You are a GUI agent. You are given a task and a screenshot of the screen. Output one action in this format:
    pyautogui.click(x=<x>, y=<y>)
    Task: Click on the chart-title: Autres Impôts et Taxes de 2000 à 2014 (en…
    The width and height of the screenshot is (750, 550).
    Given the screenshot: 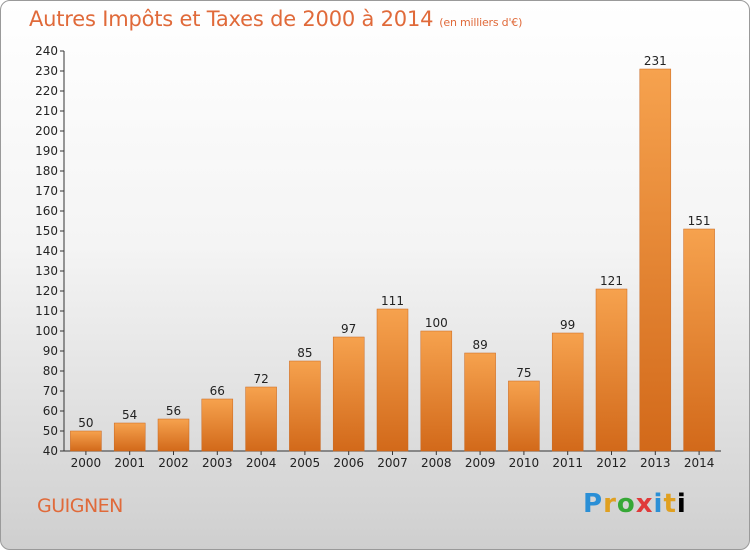 What is the action you would take?
    pyautogui.click(x=276, y=19)
    